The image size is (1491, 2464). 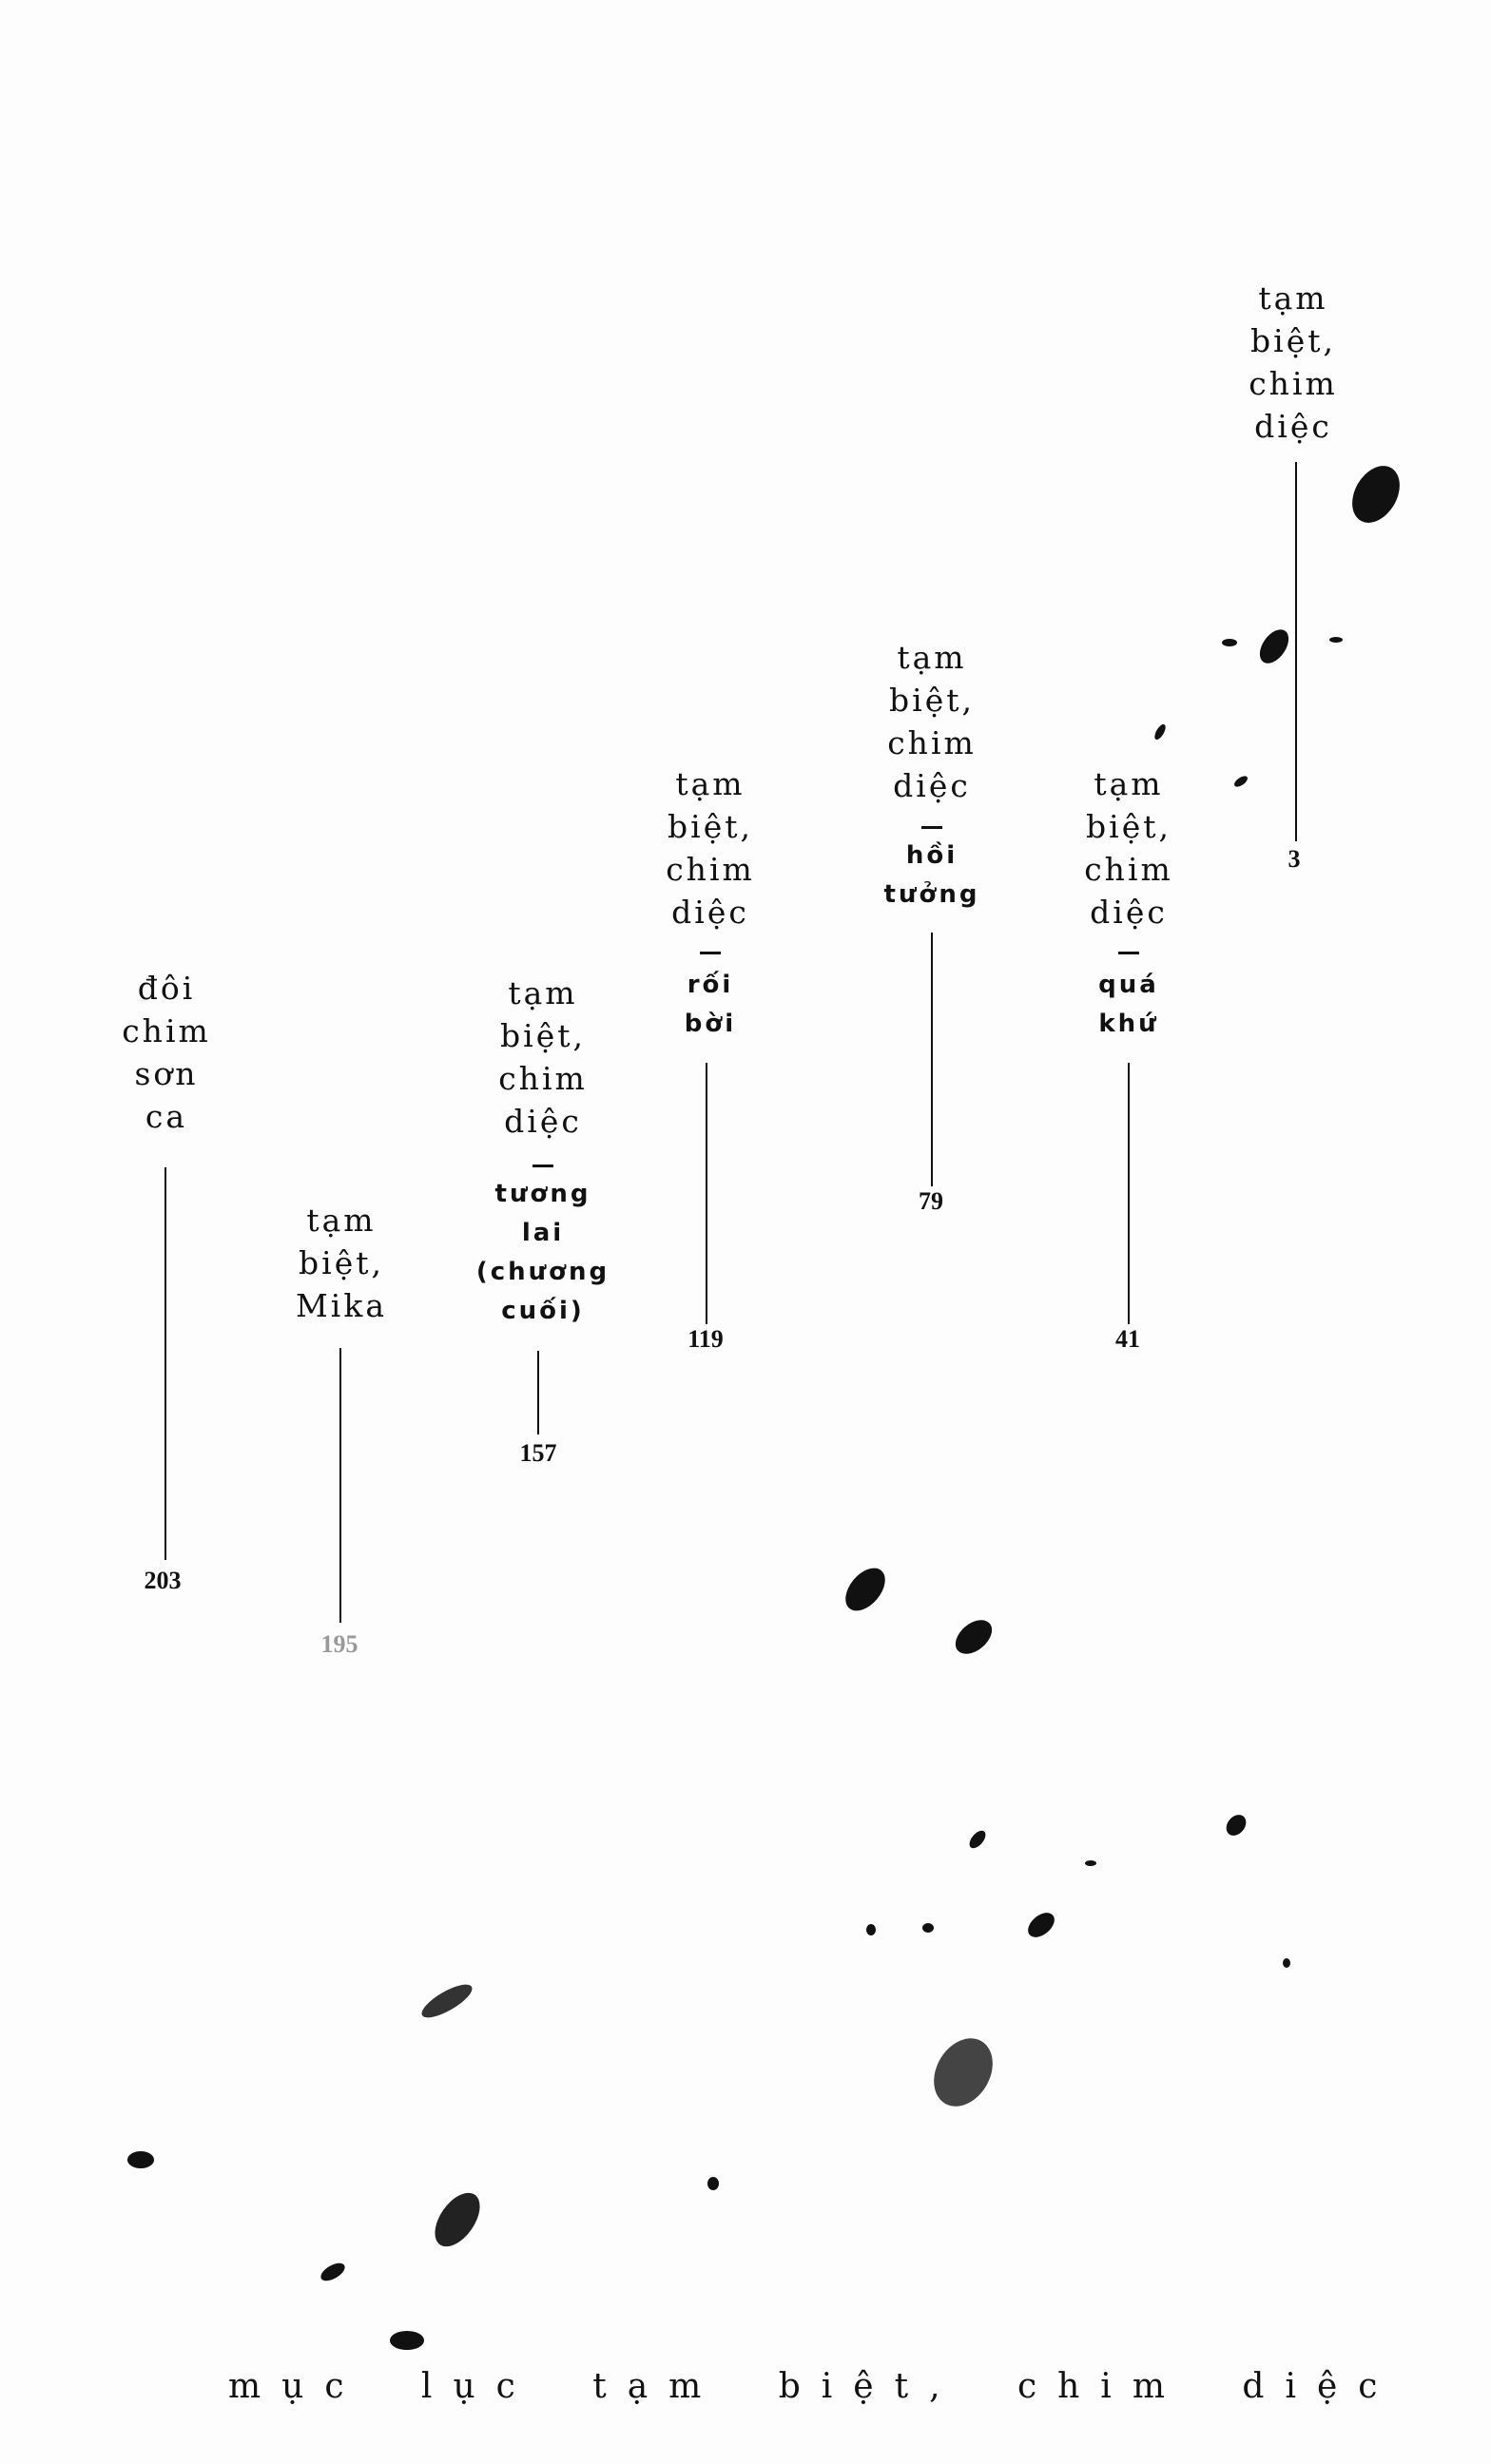 What do you see at coordinates (163, 1580) in the screenshot?
I see `page-number: 203` at bounding box center [163, 1580].